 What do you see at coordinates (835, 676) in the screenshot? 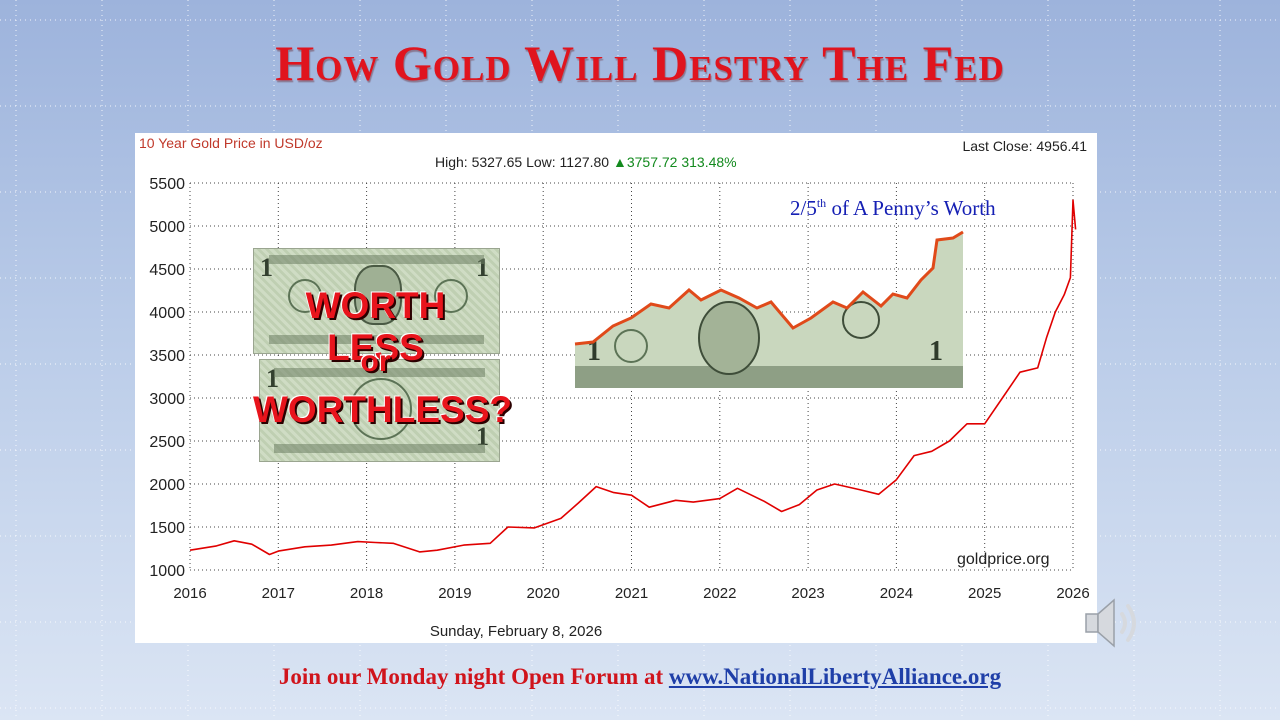
I see `footer-link: www.NationalLibertyAlliance.org` at bounding box center [835, 676].